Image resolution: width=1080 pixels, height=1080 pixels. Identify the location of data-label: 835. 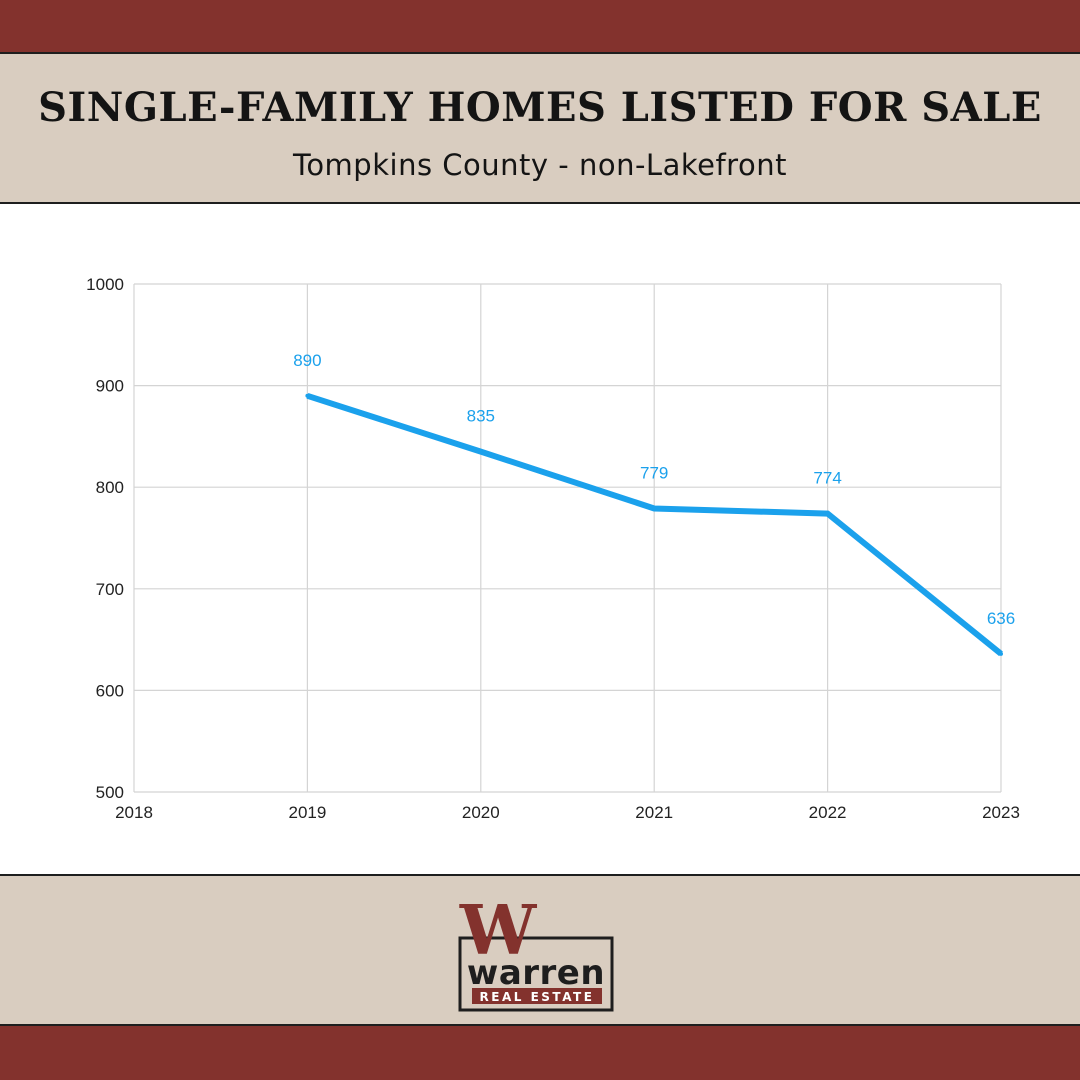
(481, 416).